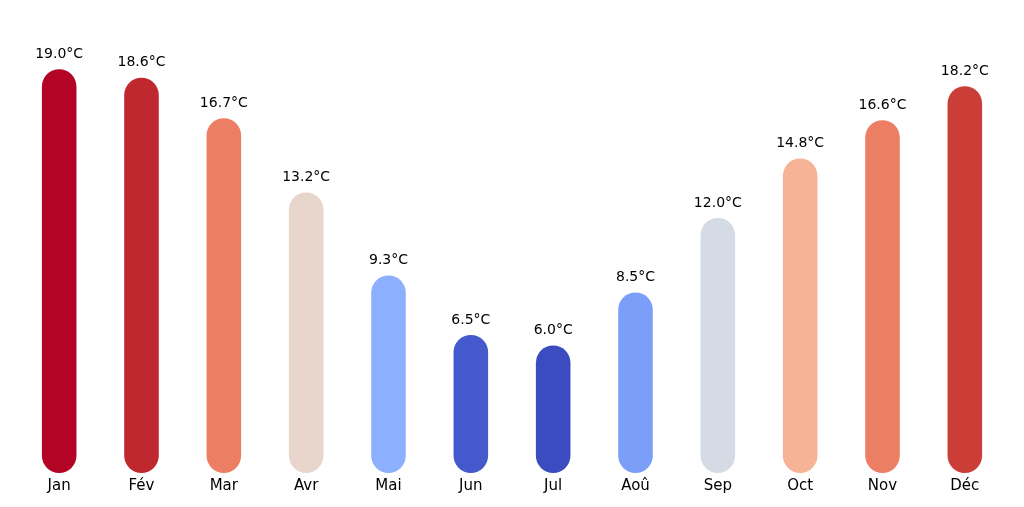 The image size is (1024, 507). Describe the element at coordinates (58, 484) in the screenshot. I see `x-tick-label: Jan` at that location.